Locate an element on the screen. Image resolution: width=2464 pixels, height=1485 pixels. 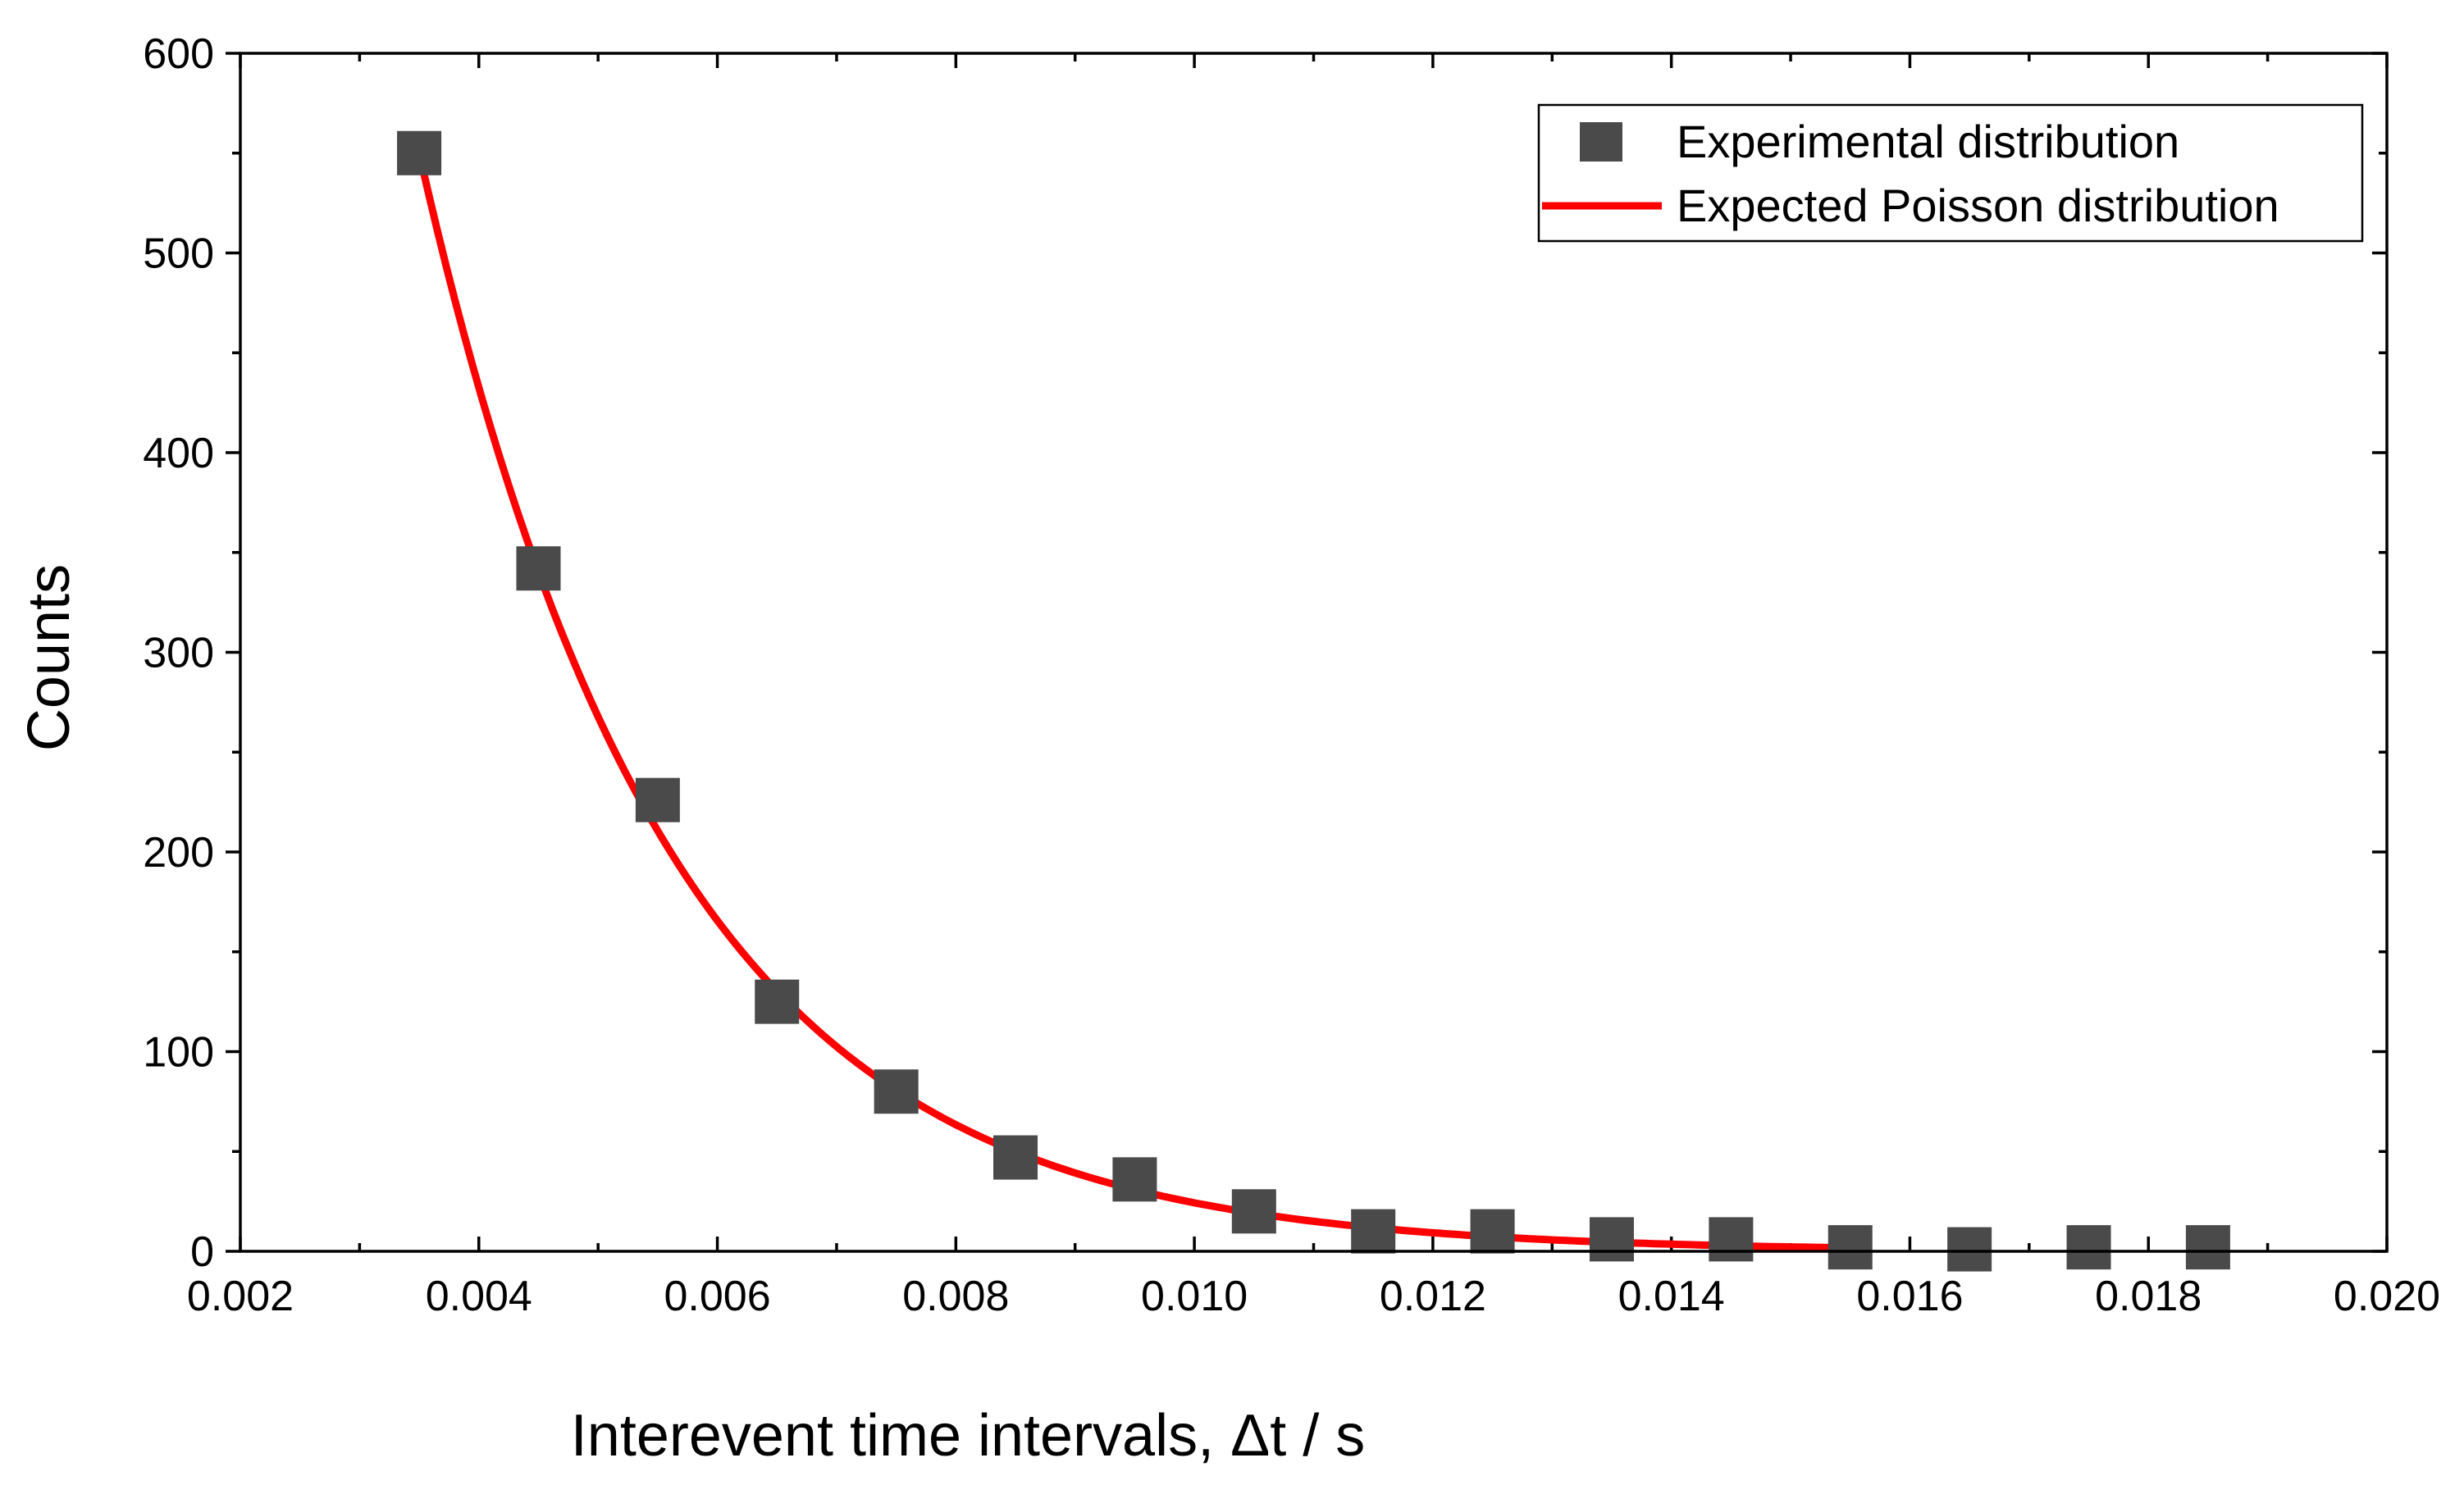
y-tick-label: 400 is located at coordinates (178, 453).